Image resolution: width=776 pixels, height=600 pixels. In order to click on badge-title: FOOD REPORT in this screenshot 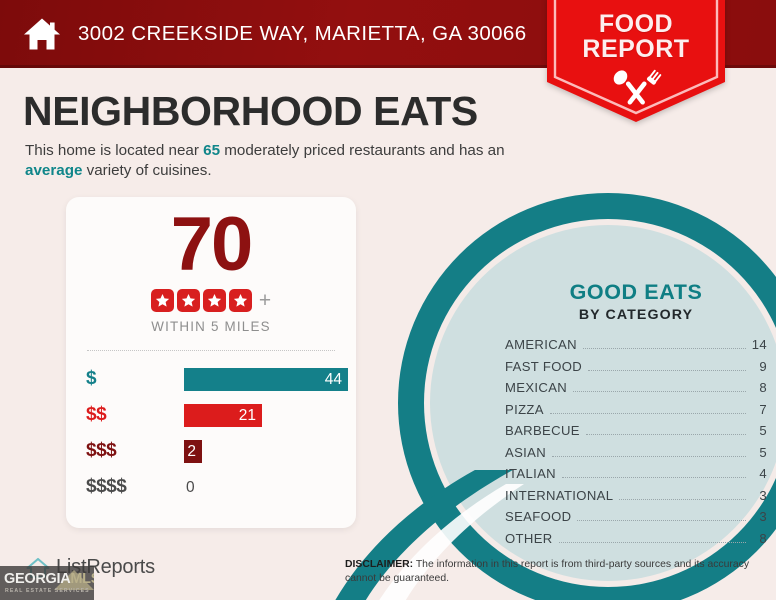, I will do `click(636, 37)`.